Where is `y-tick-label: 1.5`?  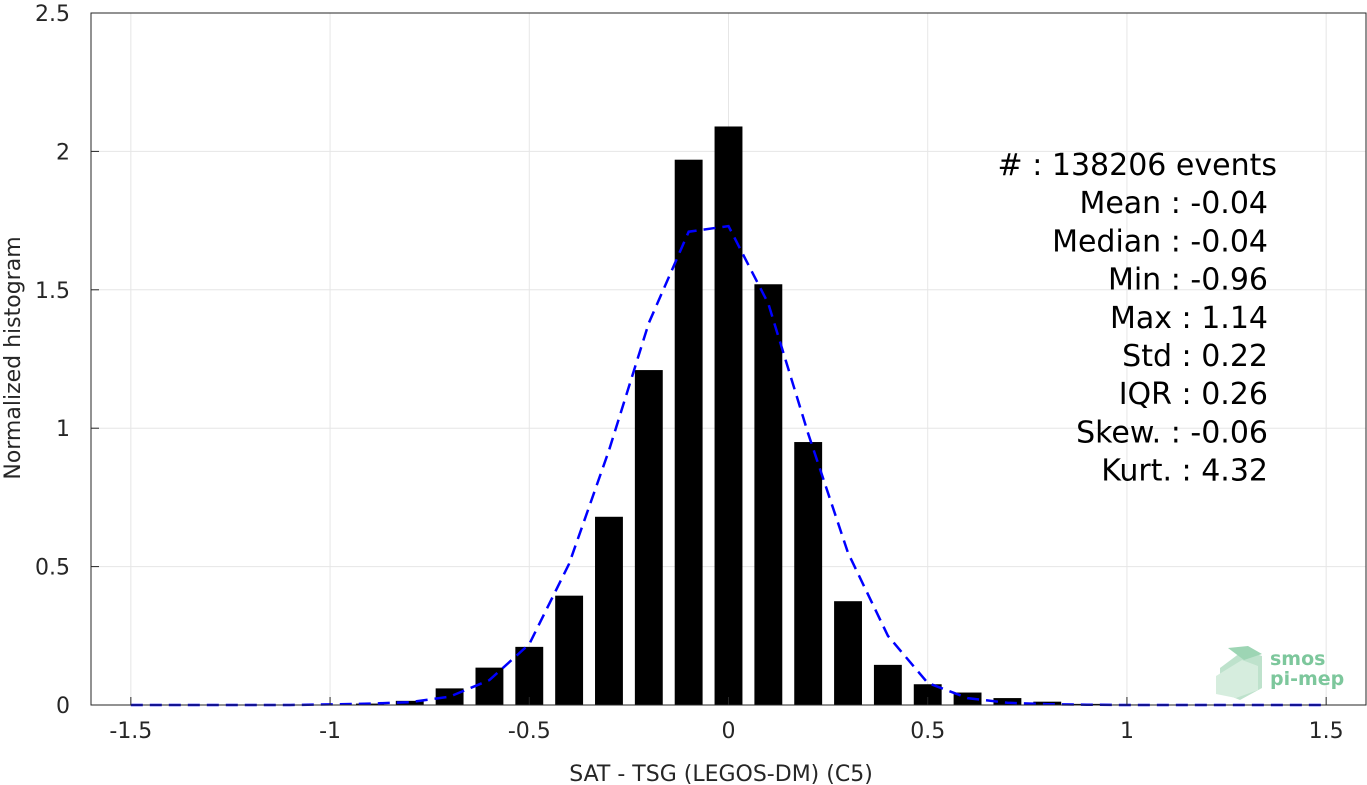 y-tick-label: 1.5 is located at coordinates (52, 291).